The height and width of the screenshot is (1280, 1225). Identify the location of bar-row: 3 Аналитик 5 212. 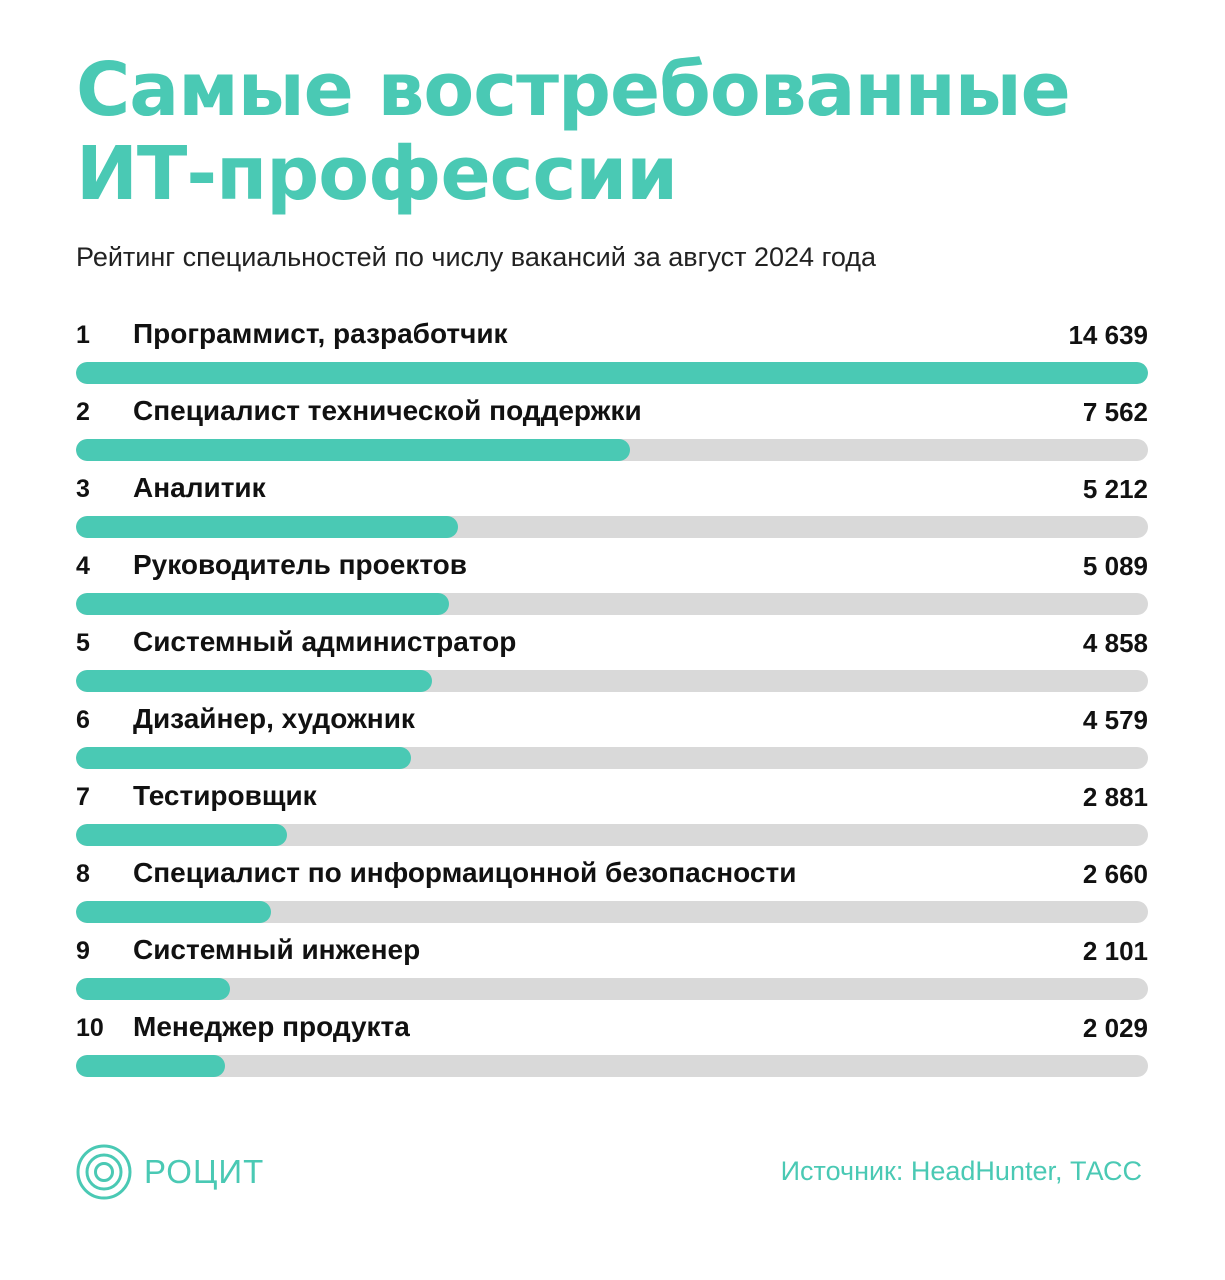
(612, 506).